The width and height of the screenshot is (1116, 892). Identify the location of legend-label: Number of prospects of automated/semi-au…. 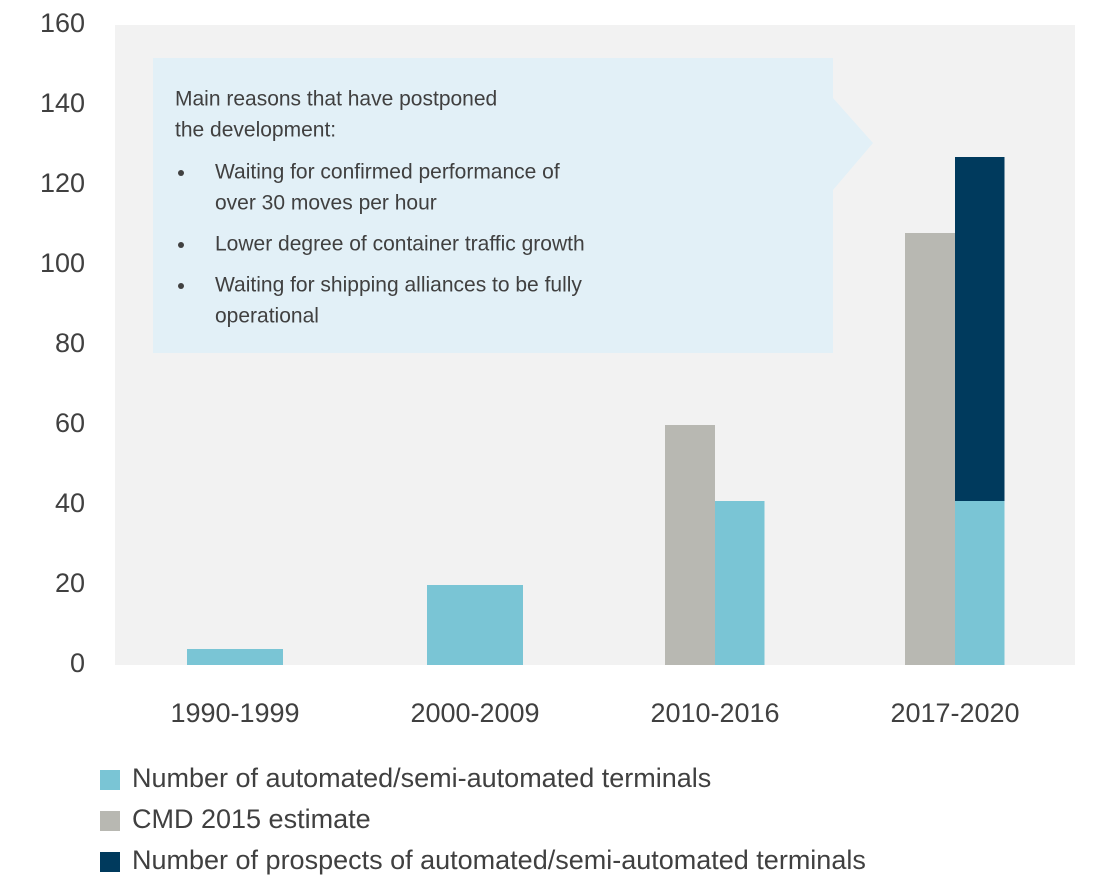
(499, 860).